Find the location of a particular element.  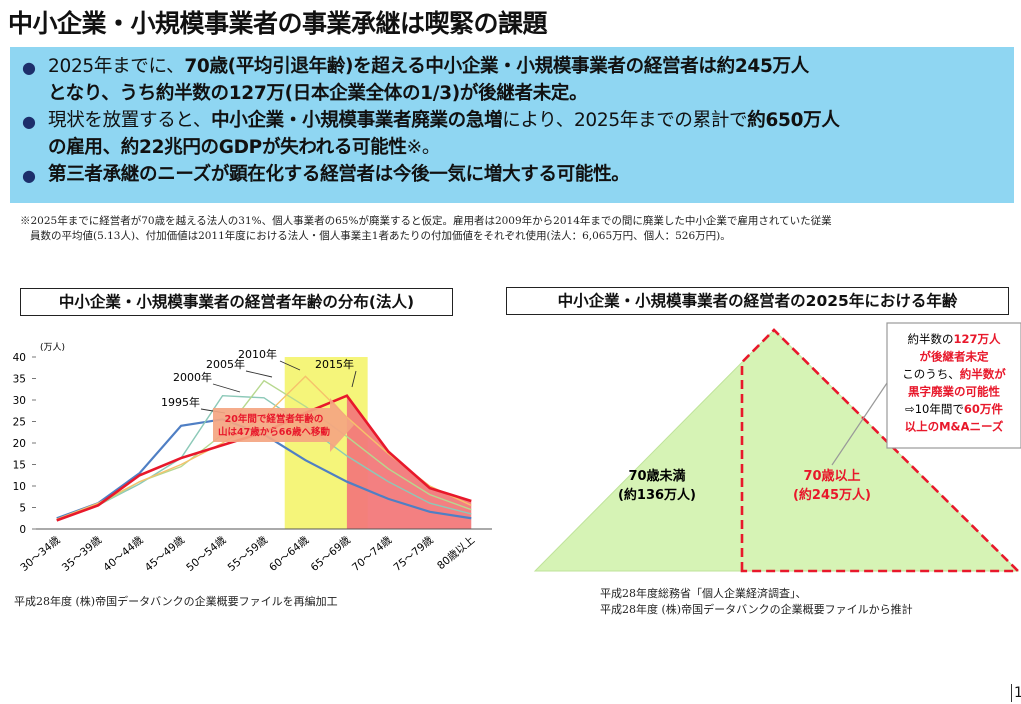

bullet-line: 第三者承継のニーズが顕在化する経営者は今後一気に増大する可能性。 is located at coordinates (527, 174).